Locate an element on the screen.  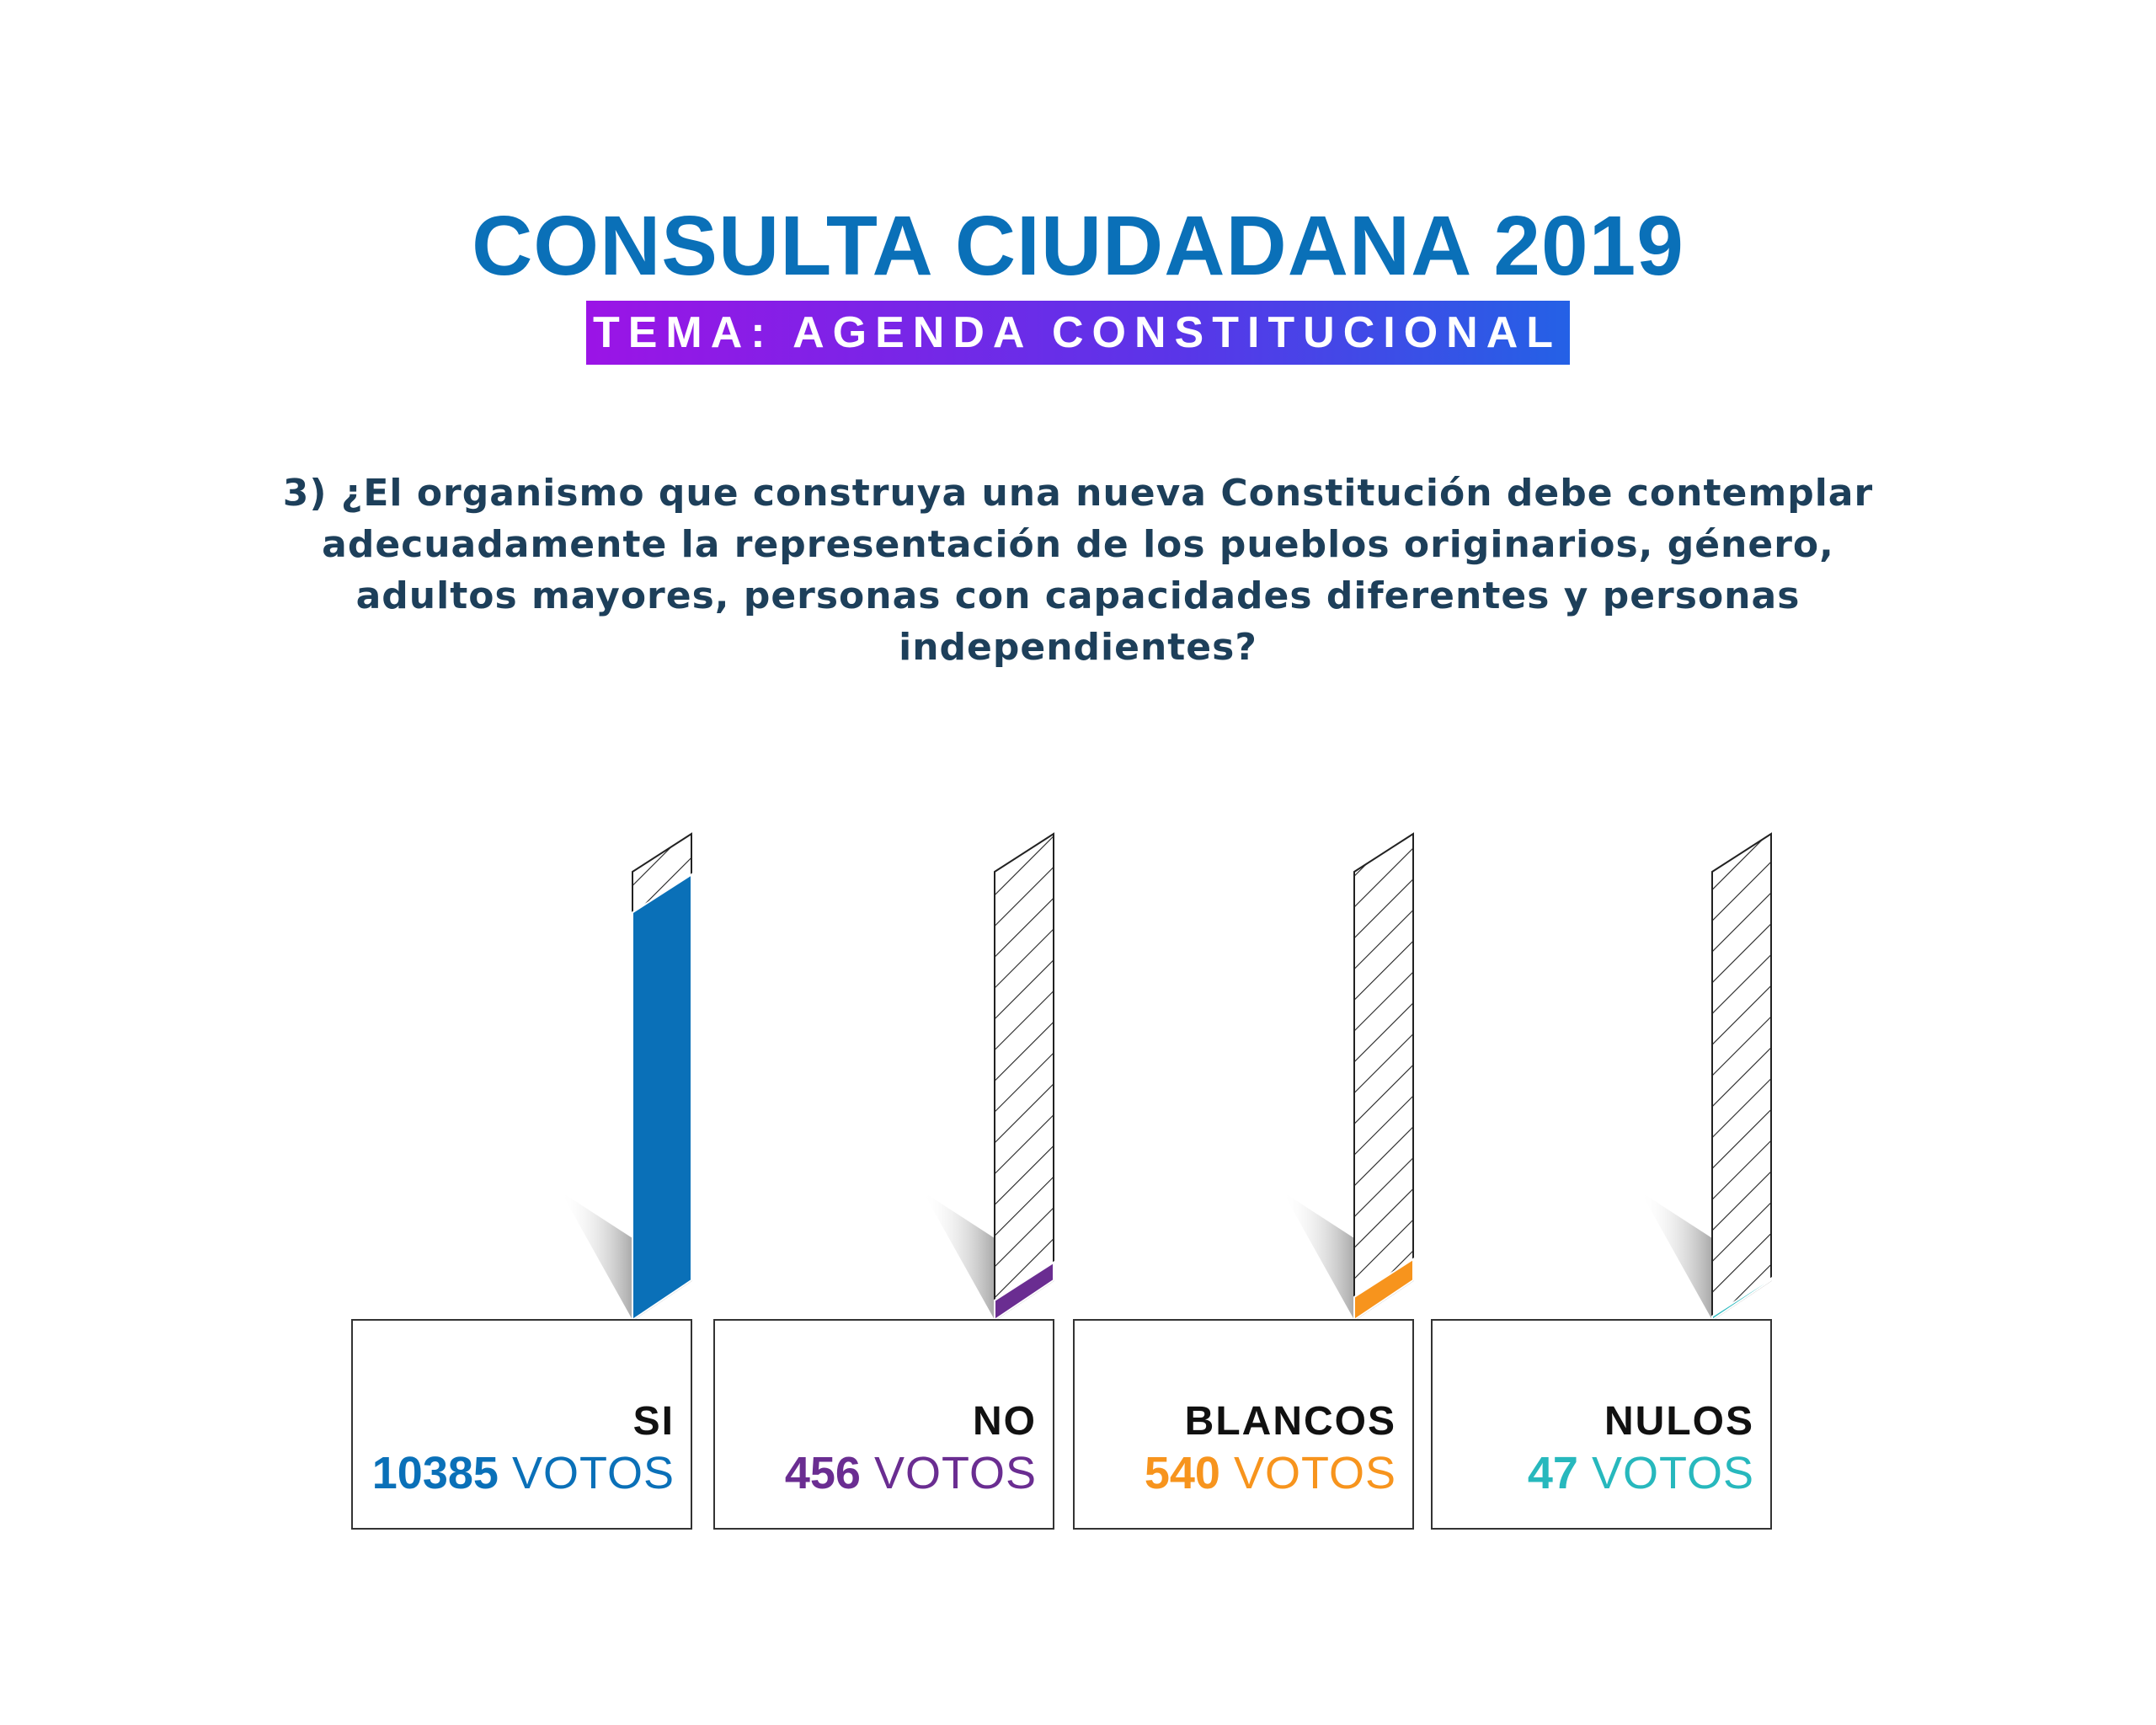
category-label-nulos: NULOS is located at coordinates (1679, 1421).